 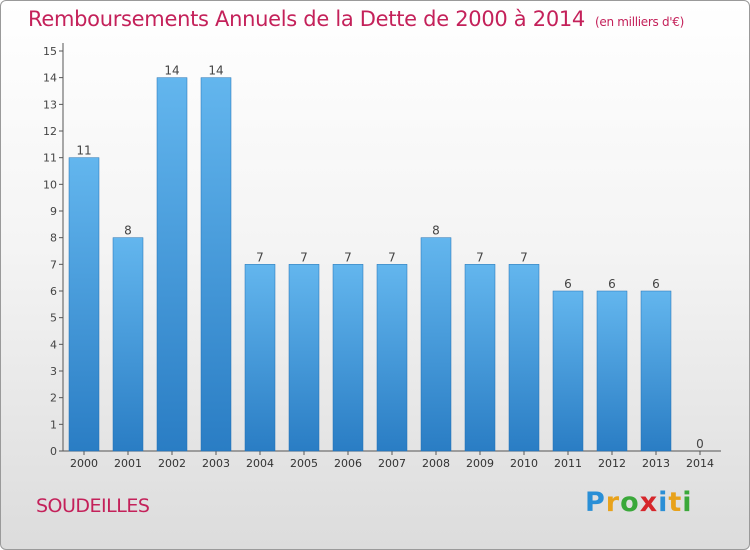 What do you see at coordinates (613, 502) in the screenshot?
I see `logo-letter: r` at bounding box center [613, 502].